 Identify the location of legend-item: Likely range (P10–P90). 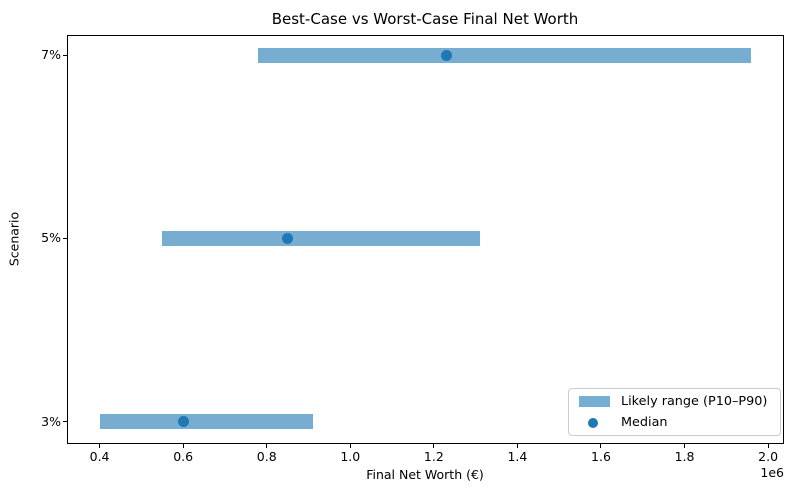
(679, 402).